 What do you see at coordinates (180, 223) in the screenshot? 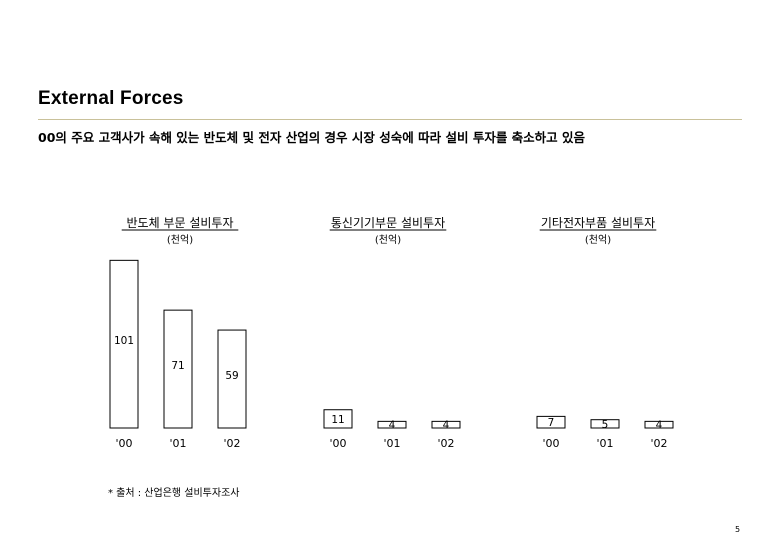
I see `chart-title: 반도체 부문 설비투자` at bounding box center [180, 223].